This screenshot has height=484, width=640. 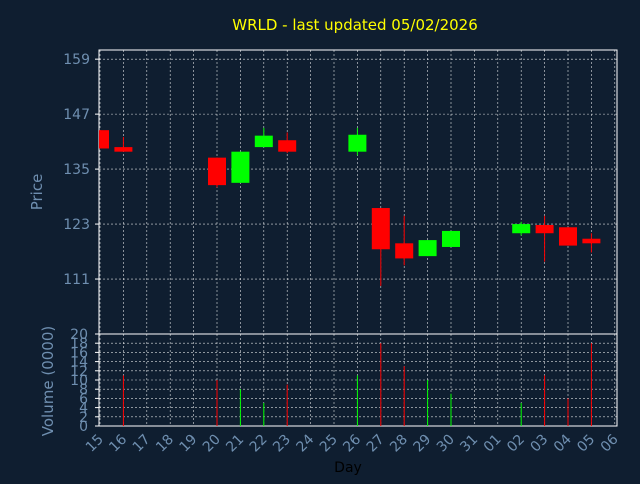 I want to click on volume-tick-label: 2, so click(x=83, y=418).